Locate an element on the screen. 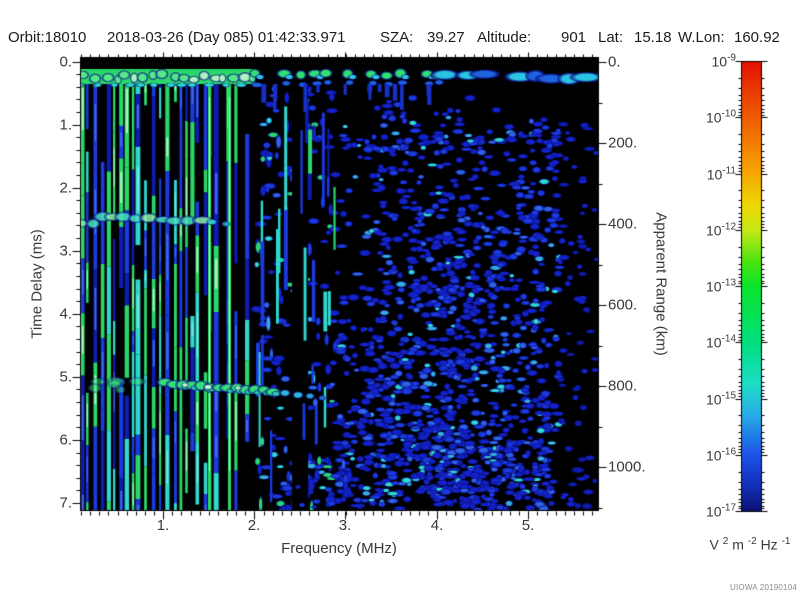 The height and width of the screenshot is (600, 800). y-tick-label: 2. is located at coordinates (65, 188).